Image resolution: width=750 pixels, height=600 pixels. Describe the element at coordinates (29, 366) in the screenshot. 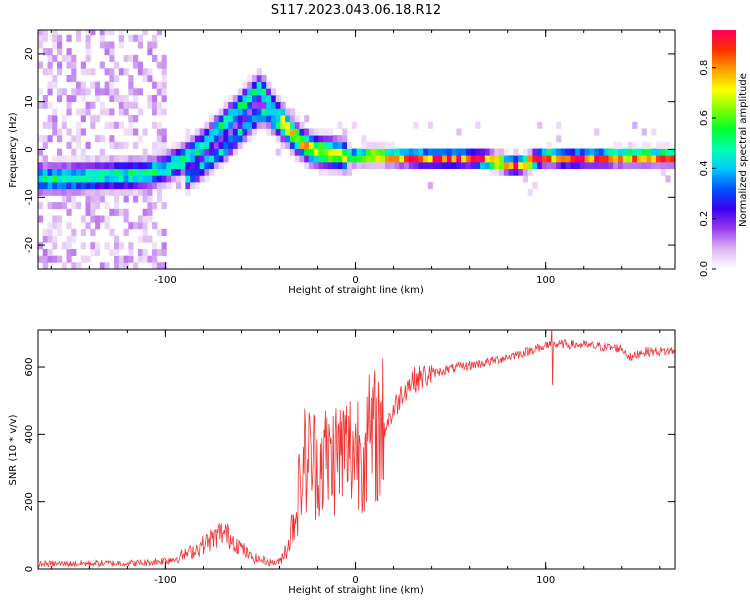

I see `snr-y-tick-label: 600` at that location.